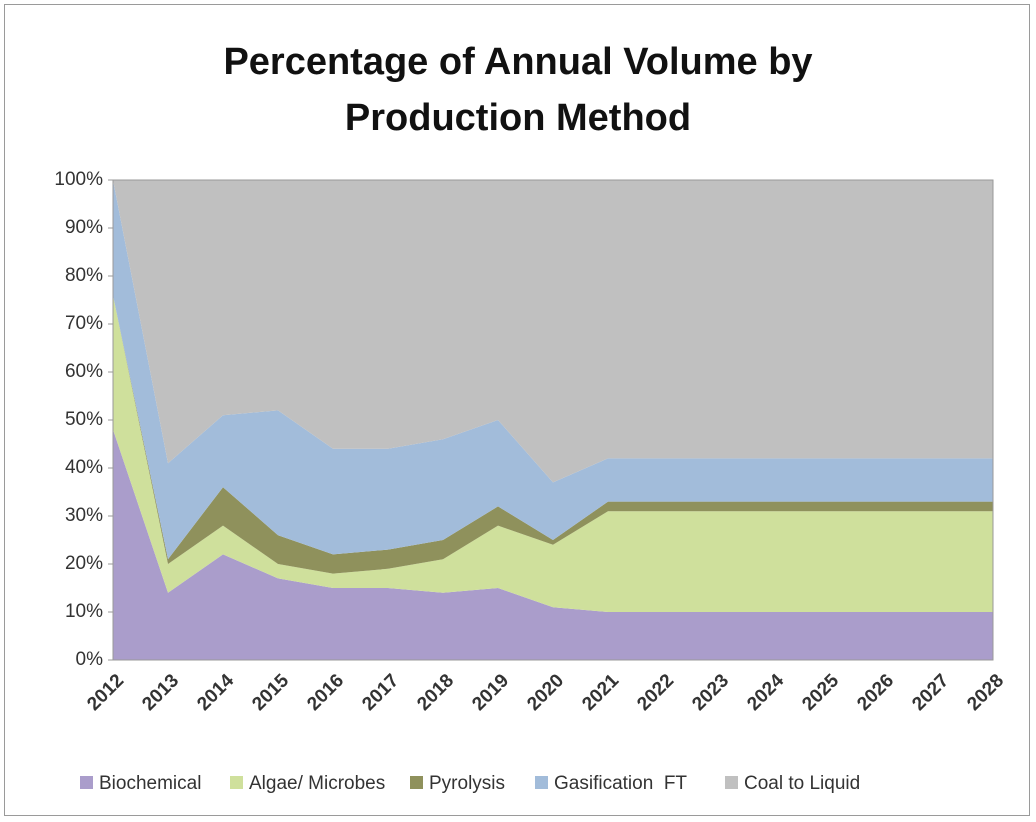 This screenshot has width=1036, height=822. Describe the element at coordinates (600, 692) in the screenshot. I see `x-tick-label: 2021` at that location.